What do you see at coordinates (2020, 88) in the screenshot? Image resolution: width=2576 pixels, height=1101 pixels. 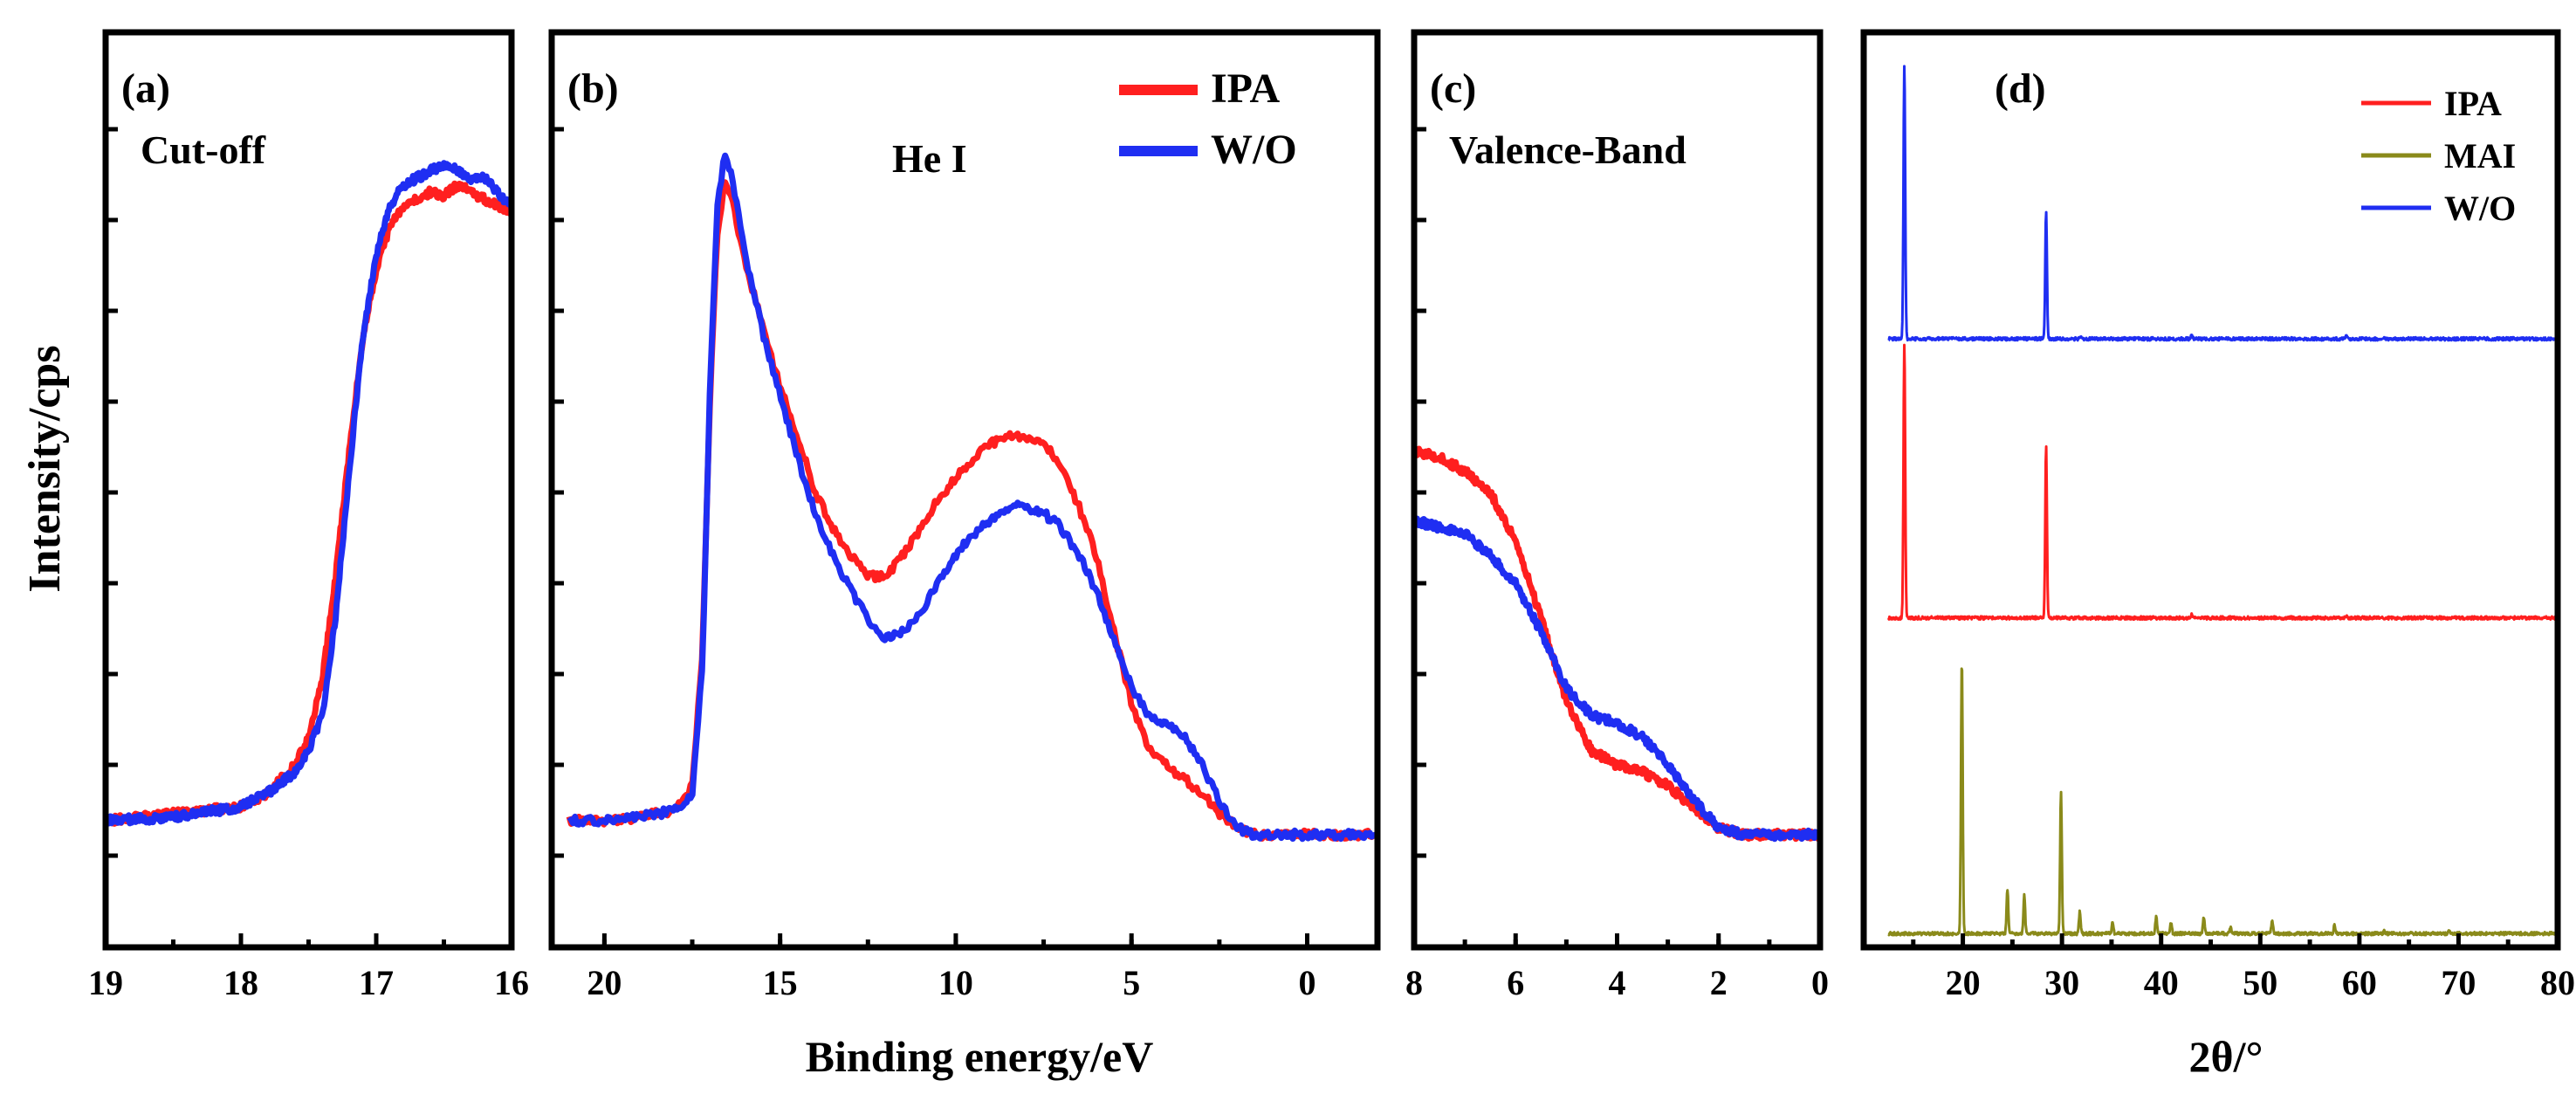 I see `panel-label-d: (d)` at bounding box center [2020, 88].